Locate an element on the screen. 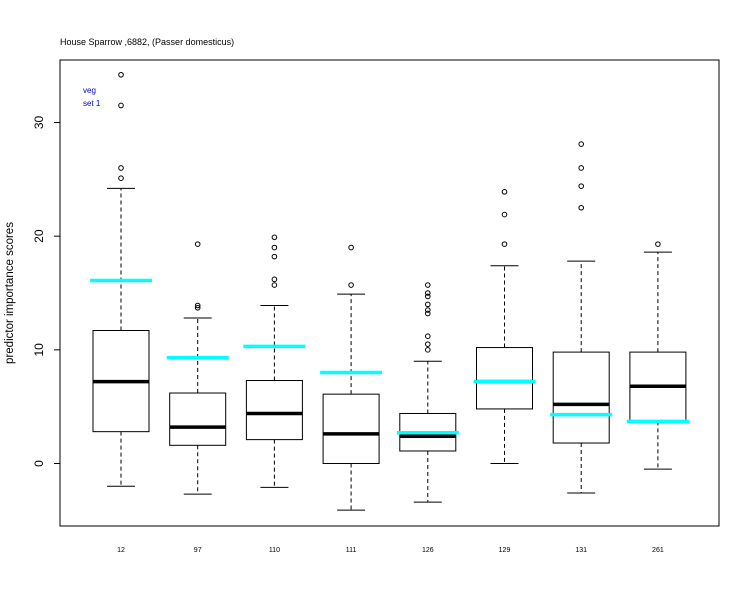 The image size is (750, 600). legend-line-2: set 1 is located at coordinates (92, 103).